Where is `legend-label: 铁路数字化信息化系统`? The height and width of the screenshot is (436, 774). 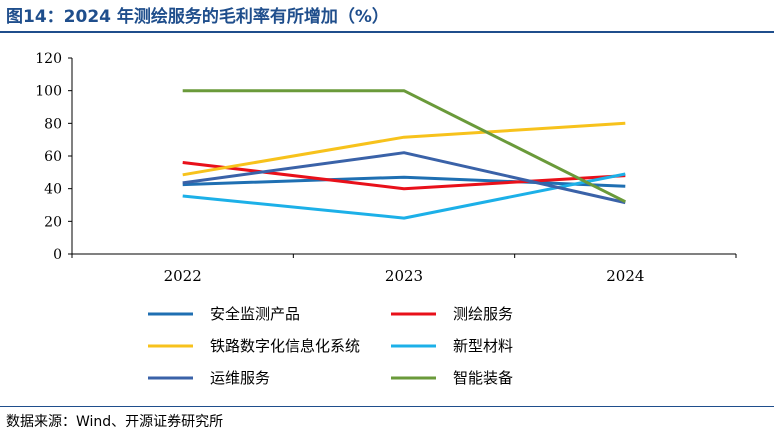
legend-label: 铁路数字化信息化系统 is located at coordinates (285, 346).